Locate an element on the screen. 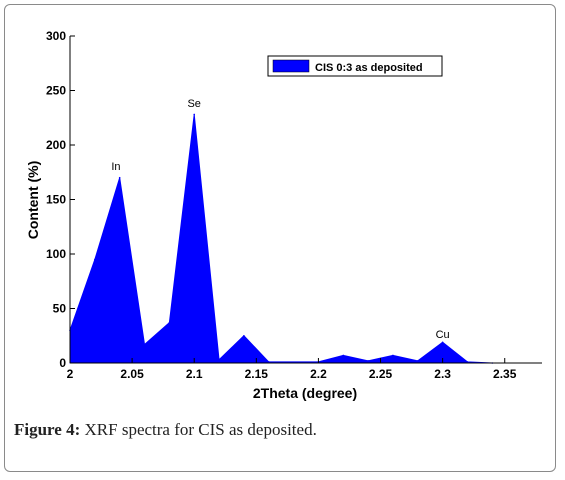 Image resolution: width=565 pixels, height=480 pixels. x-tick-label: 2.15 is located at coordinates (257, 374).